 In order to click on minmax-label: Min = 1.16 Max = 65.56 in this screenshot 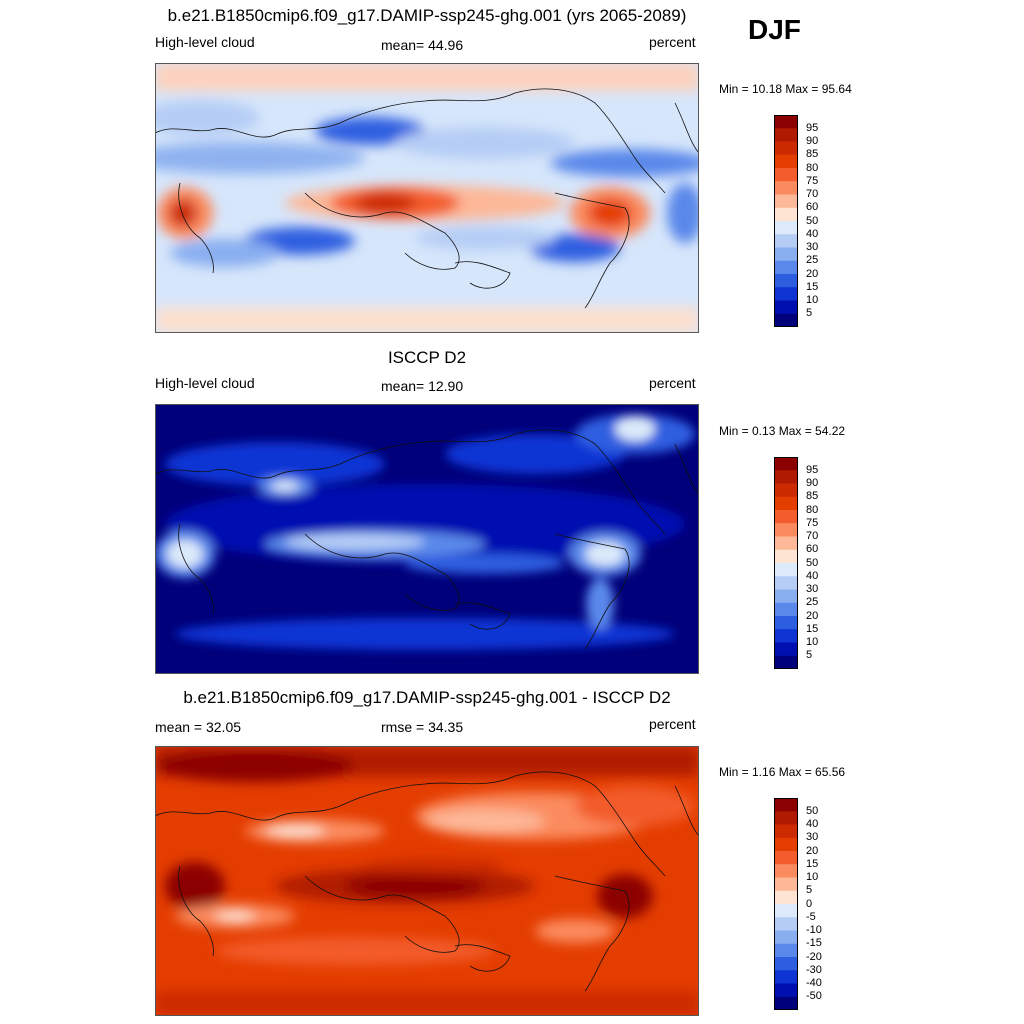, I will do `click(782, 772)`.